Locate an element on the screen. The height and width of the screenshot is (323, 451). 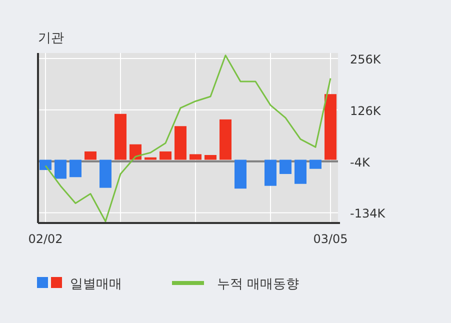
legend-item: 누적 매매동향 is located at coordinates (236, 284).